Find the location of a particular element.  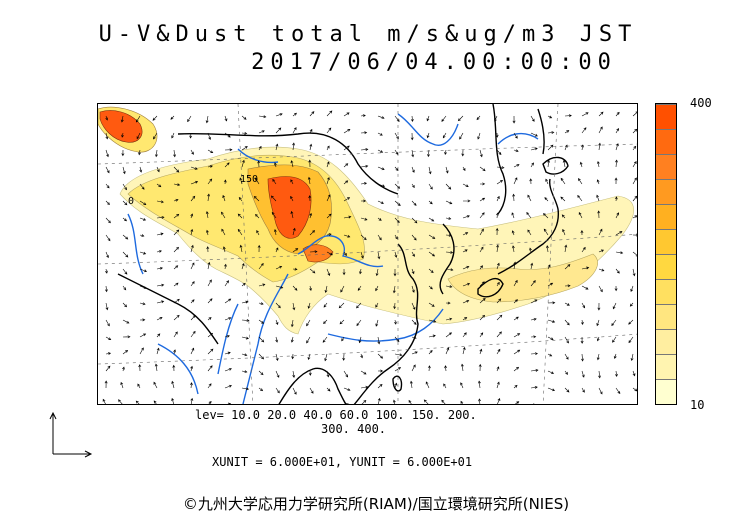

dust-nw-patch-high is located at coordinates (121, 126).